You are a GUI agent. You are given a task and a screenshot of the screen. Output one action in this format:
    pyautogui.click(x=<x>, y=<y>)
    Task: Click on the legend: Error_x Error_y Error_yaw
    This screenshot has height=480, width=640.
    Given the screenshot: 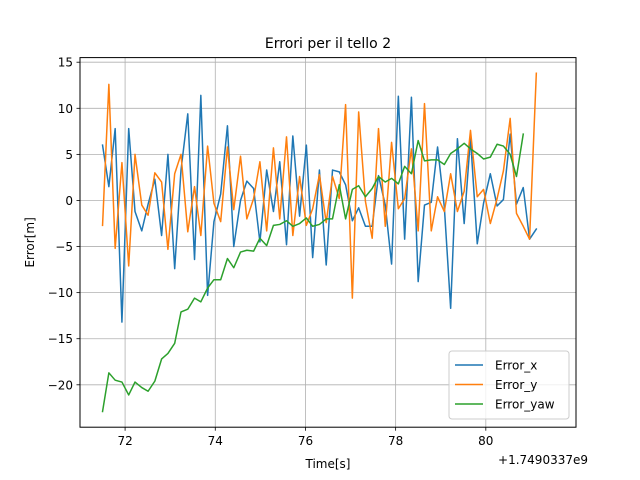 What is the action you would take?
    pyautogui.click(x=509, y=385)
    